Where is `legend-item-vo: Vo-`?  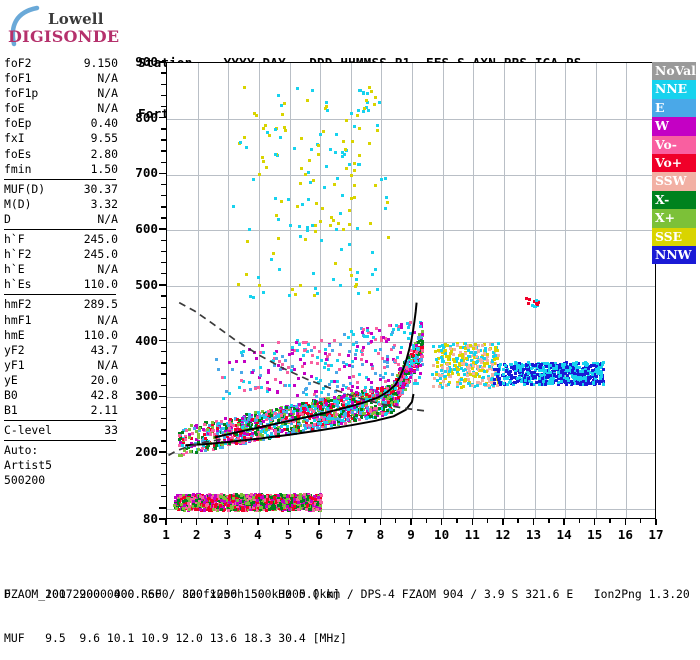 legend-item-vo: Vo- is located at coordinates (674, 144).